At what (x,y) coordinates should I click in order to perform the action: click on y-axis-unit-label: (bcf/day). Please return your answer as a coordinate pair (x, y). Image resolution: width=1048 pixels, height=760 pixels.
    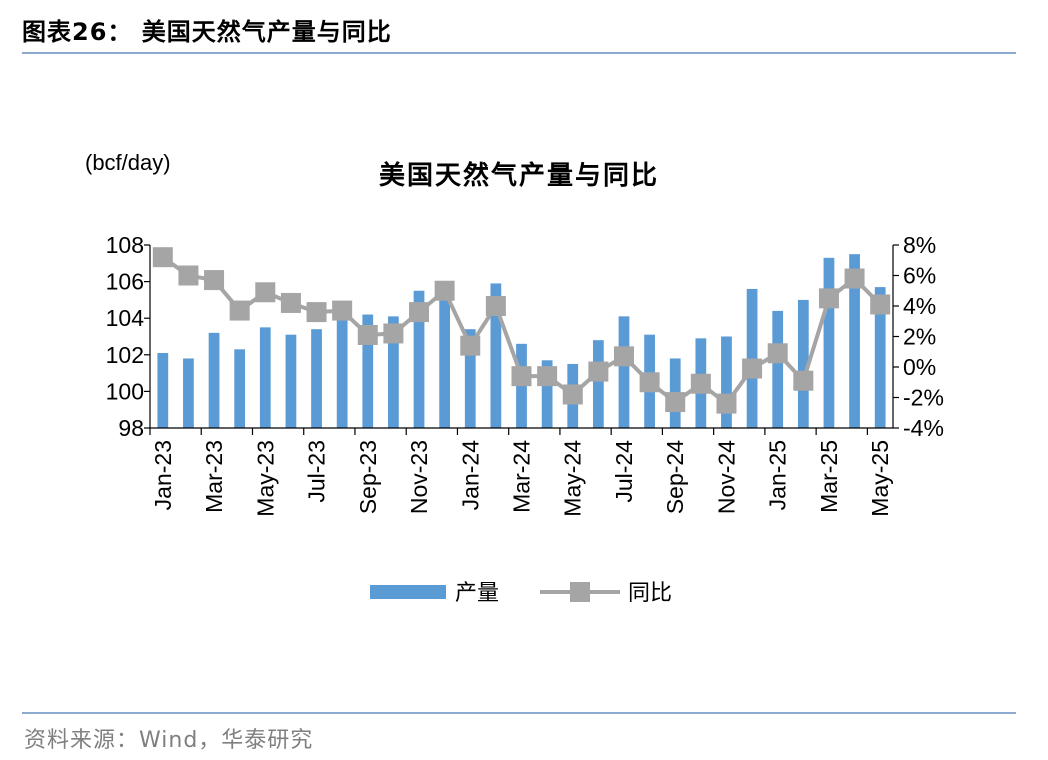
    Looking at the image, I should click on (128, 162).